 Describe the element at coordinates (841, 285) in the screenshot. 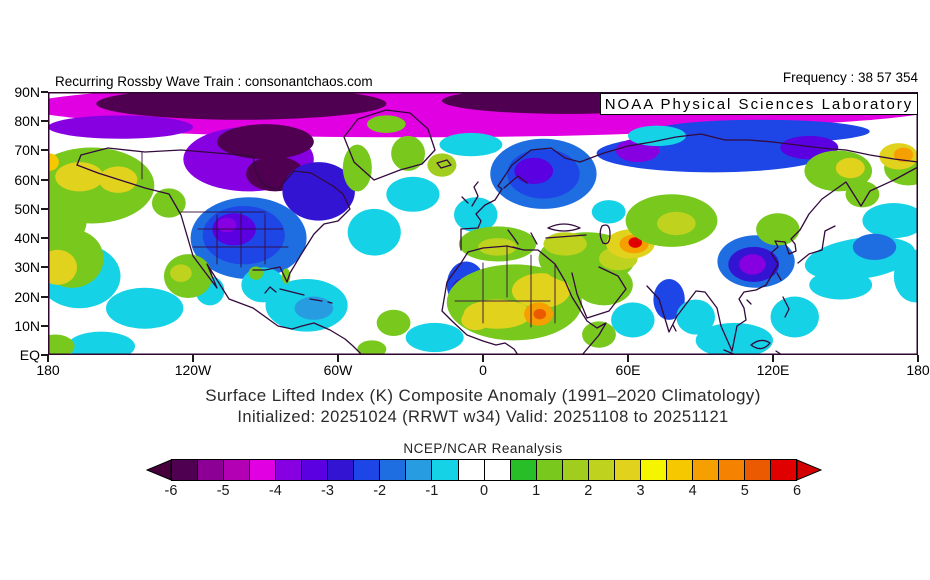

I see `cyan-japan-s` at that location.